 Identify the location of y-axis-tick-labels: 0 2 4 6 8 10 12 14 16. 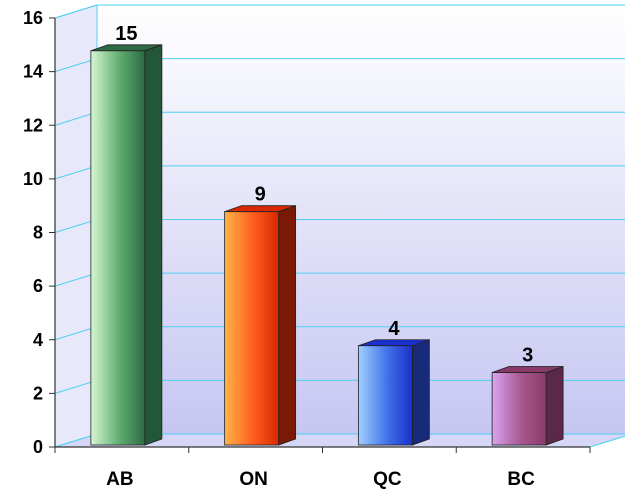
(33, 232).